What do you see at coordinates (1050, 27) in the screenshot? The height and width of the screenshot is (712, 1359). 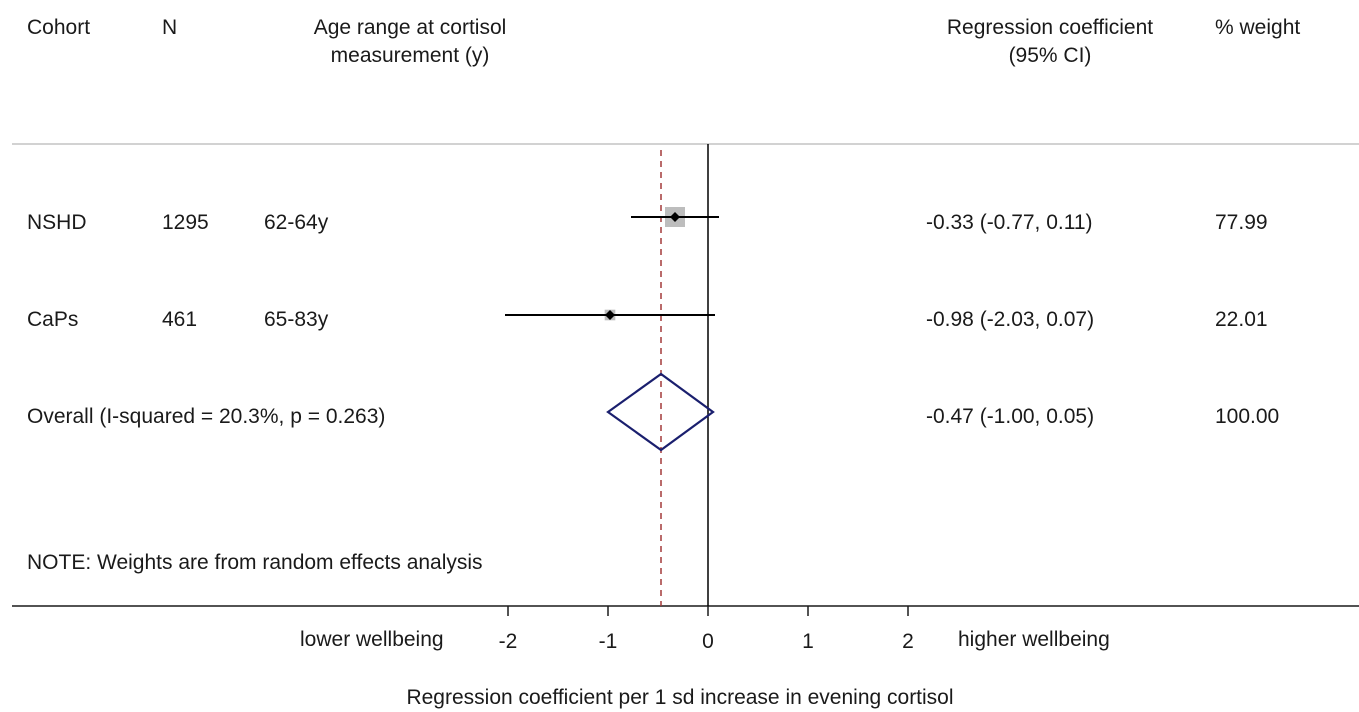 I see `header-coef-line1: Regression coefficient` at bounding box center [1050, 27].